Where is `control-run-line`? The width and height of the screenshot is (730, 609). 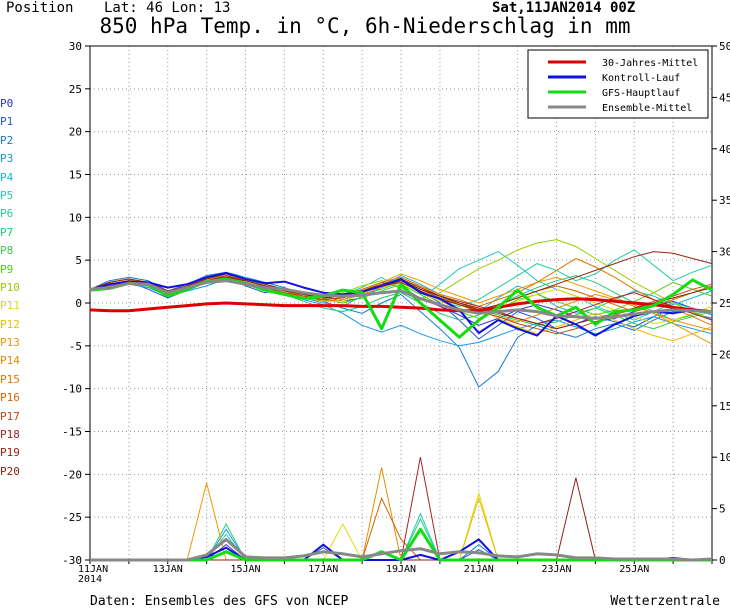
control-run-line is located at coordinates (401, 304).